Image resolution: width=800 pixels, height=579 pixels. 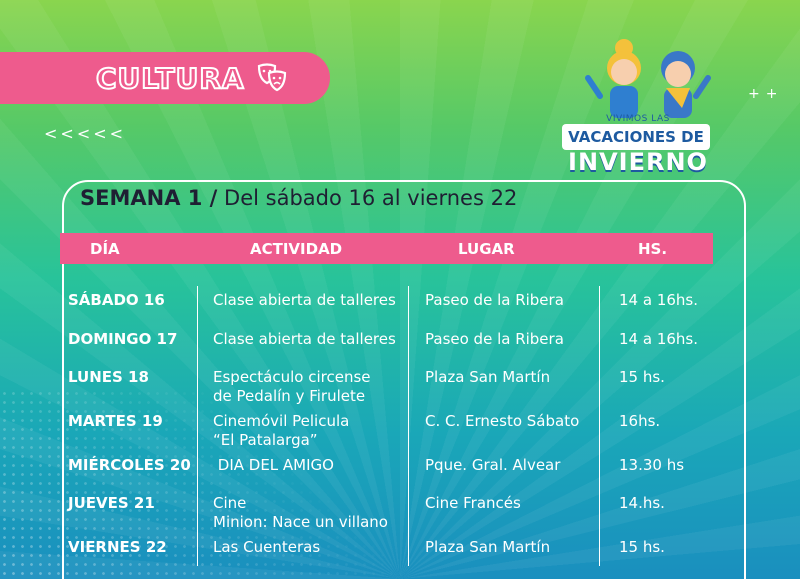 I want to click on column-day: DÍA, so click(x=105, y=248).